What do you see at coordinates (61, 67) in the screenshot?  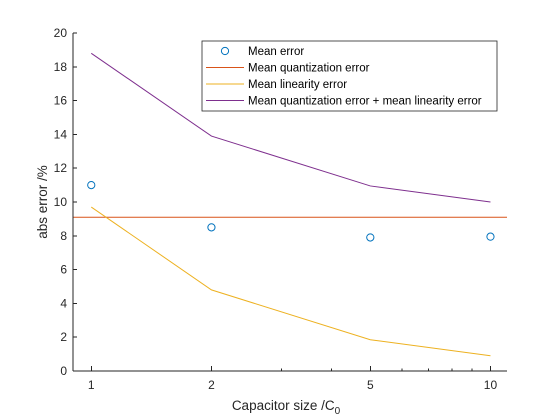 I see `y-tick-label: 18` at bounding box center [61, 67].